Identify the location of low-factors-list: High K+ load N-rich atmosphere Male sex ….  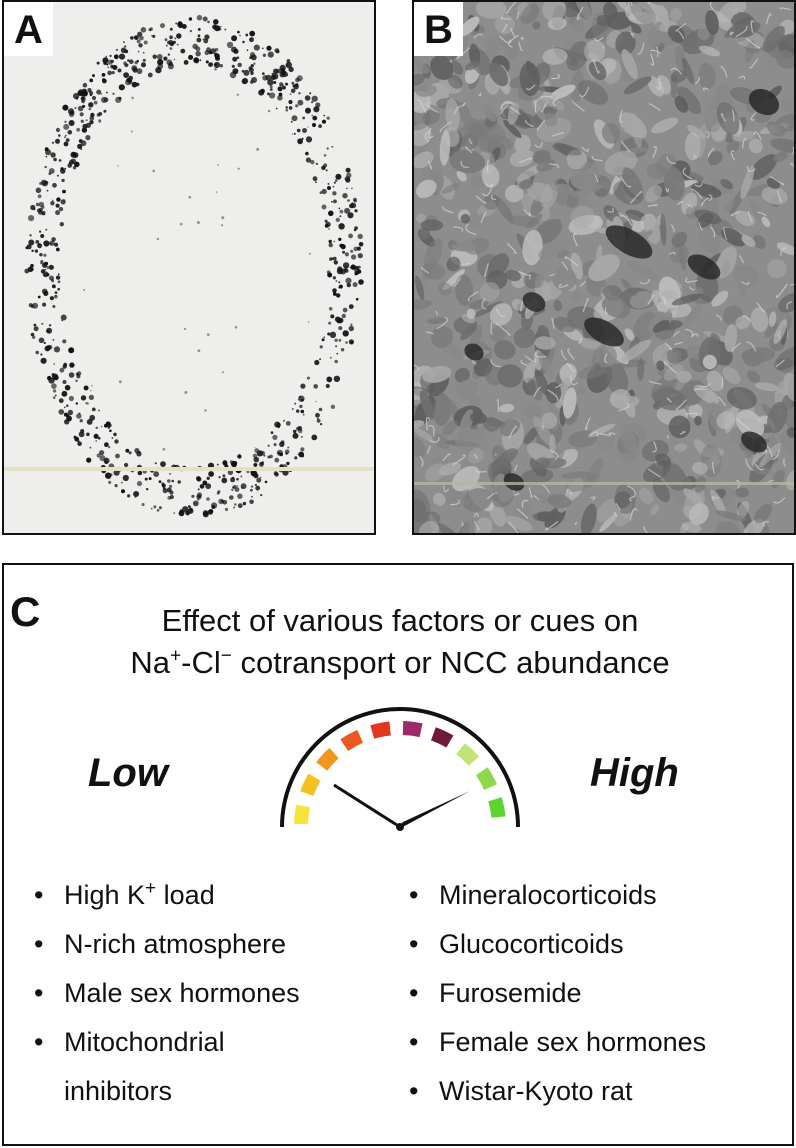
(214, 993).